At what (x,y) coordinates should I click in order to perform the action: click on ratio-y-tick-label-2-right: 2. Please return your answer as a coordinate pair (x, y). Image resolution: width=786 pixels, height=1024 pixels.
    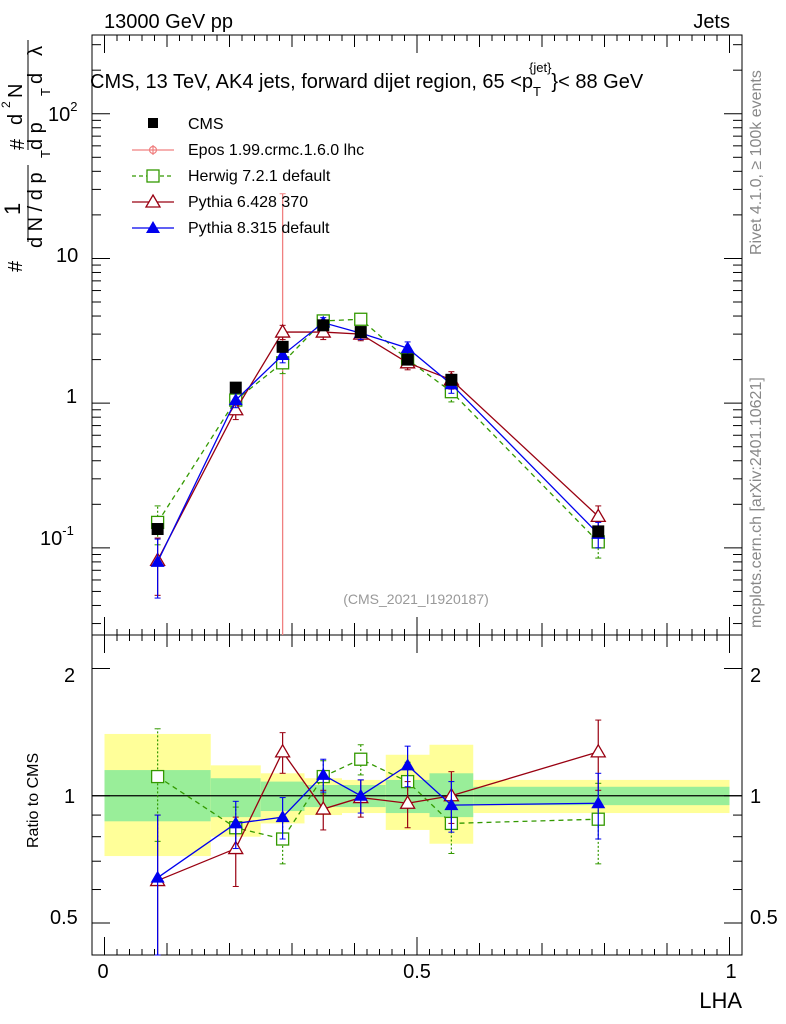
    Looking at the image, I should click on (755, 676).